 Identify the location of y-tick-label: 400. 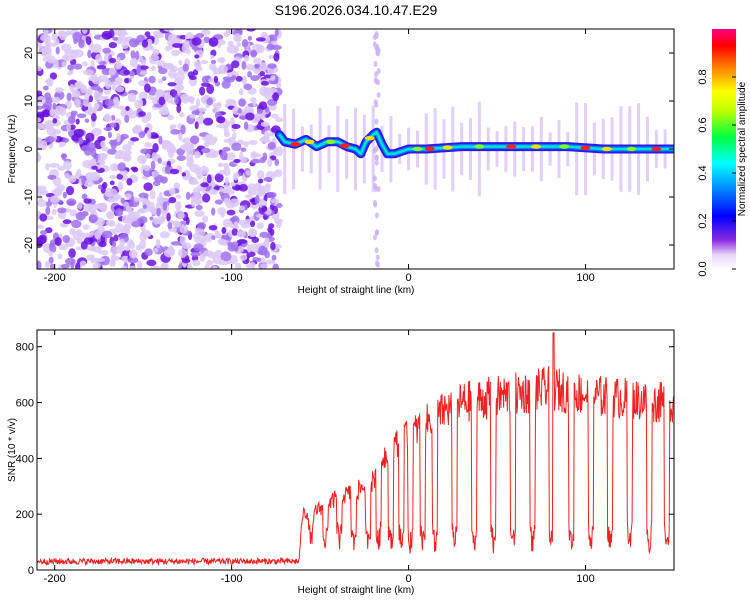
(25, 459).